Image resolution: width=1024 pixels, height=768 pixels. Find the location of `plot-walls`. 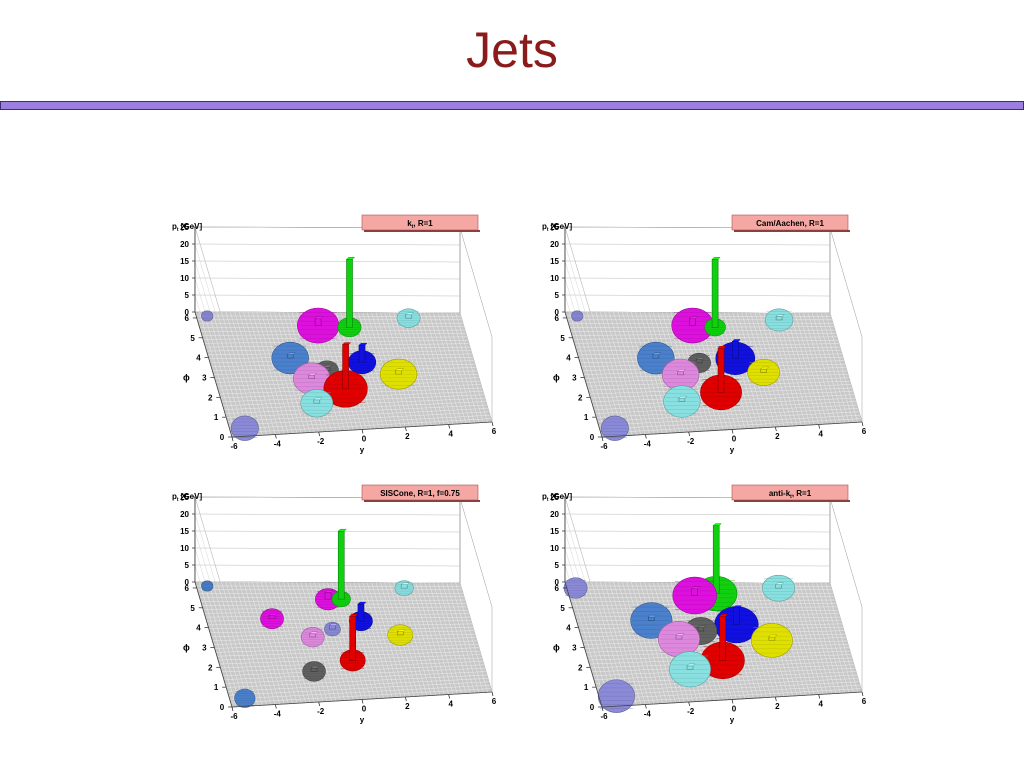

plot-walls is located at coordinates (343, 332).